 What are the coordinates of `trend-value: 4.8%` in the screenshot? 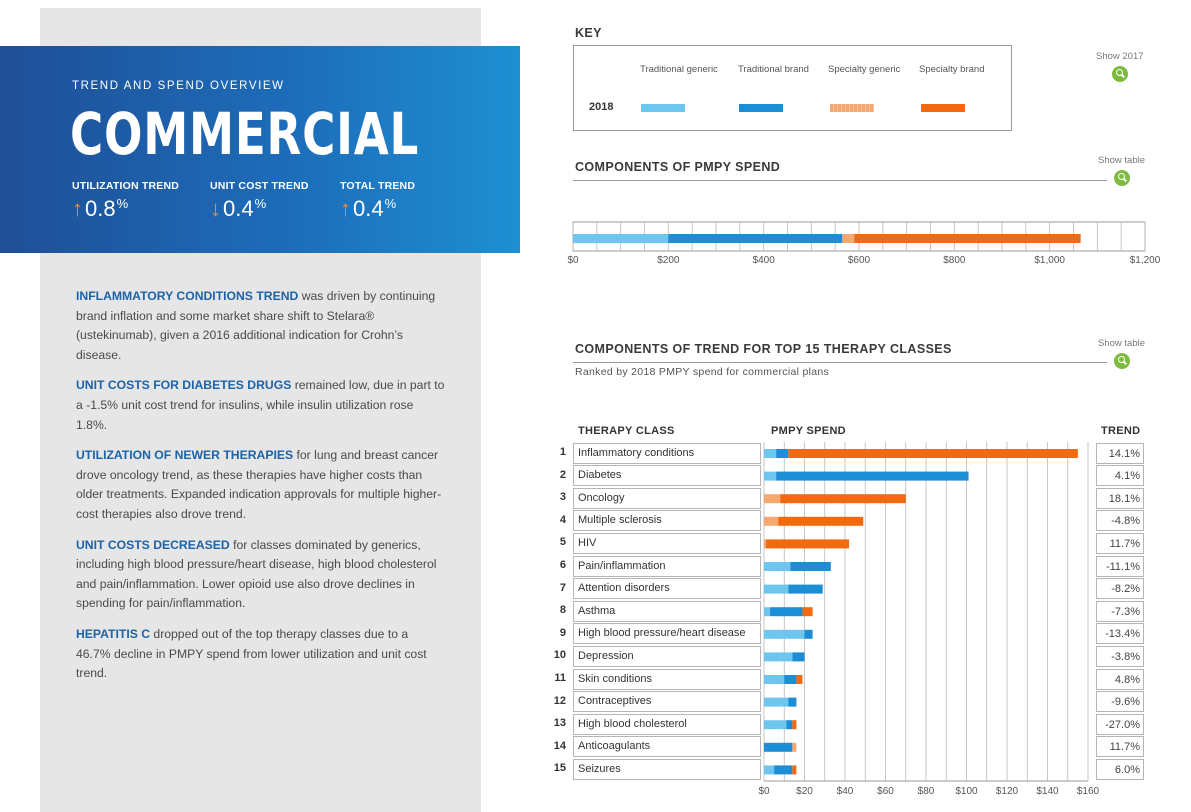 It's located at (1120, 679).